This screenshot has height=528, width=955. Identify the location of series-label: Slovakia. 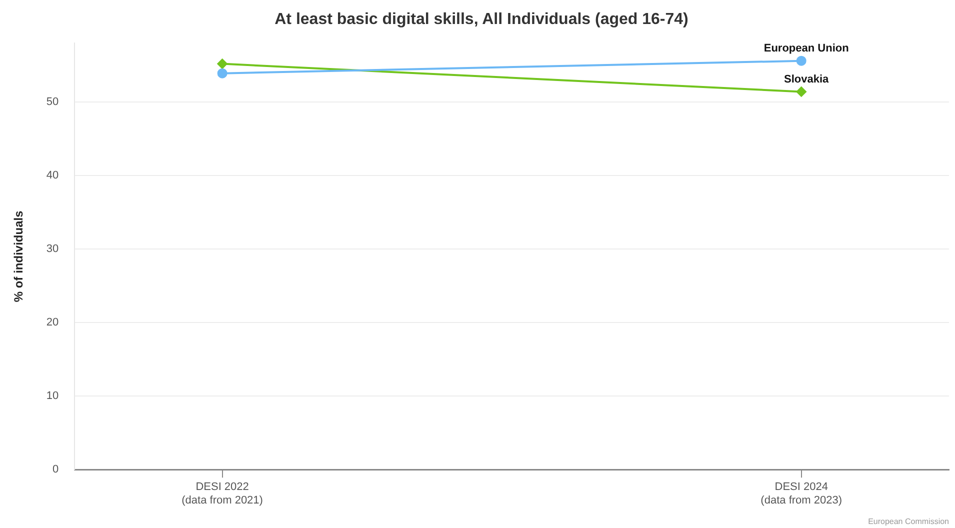
(807, 79).